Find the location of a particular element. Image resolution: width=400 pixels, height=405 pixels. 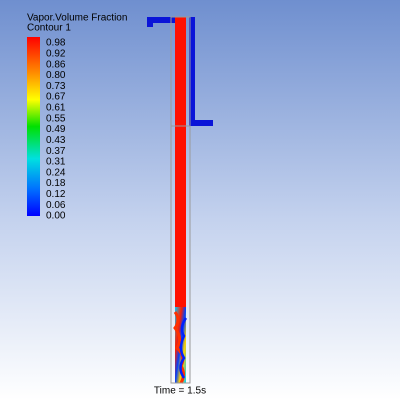

outlet-pipe is located at coordinates (192, 71).